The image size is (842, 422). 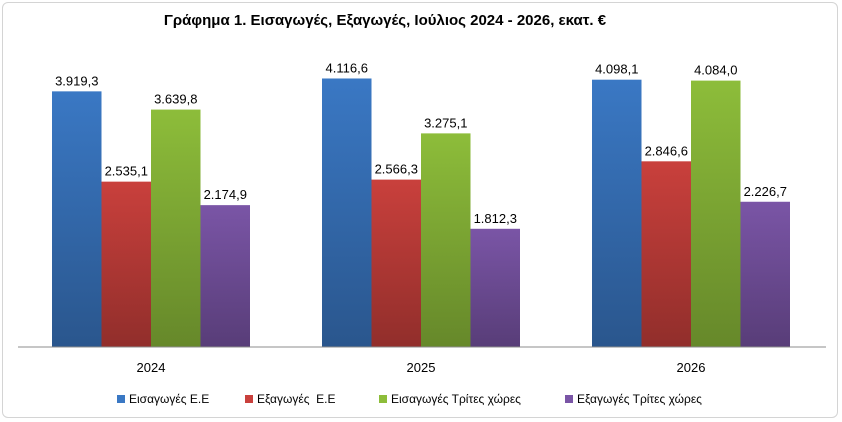 I want to click on legend-label-series-4: Εξαγωγές Τρίτες χώρες, so click(x=639, y=399).